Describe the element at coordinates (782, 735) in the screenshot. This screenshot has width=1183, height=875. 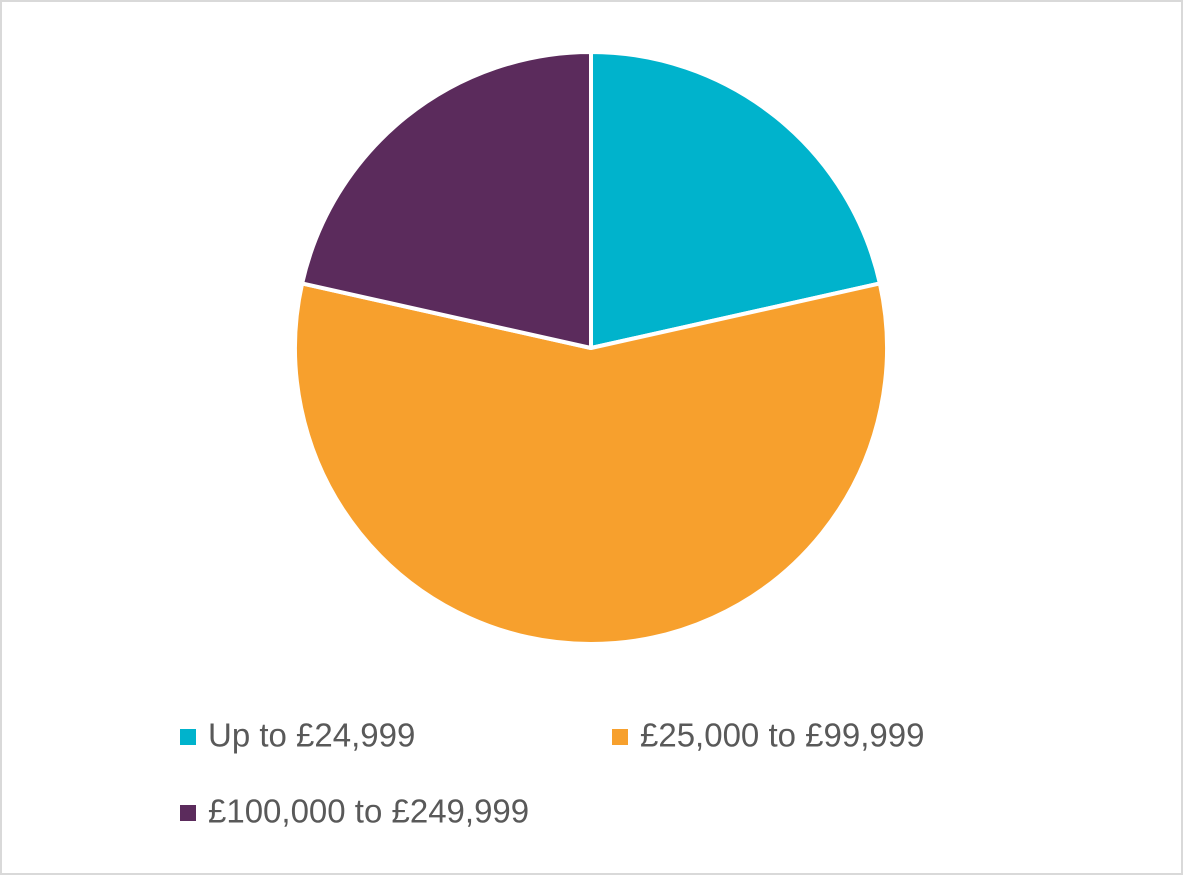
I see `legend-label: £25,000 to £99,999` at that location.